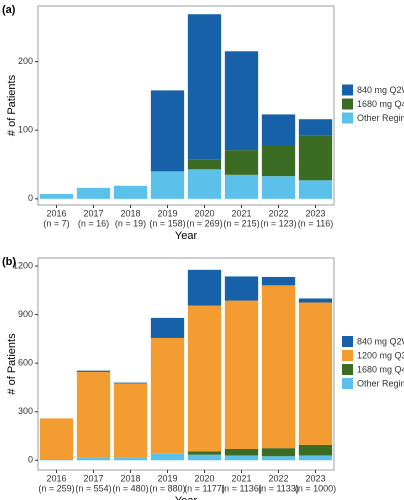 Image resolution: width=404 pixels, height=500 pixels. What do you see at coordinates (315, 488) in the screenshot?
I see `x-tick-note: (n = 1000)` at bounding box center [315, 488].